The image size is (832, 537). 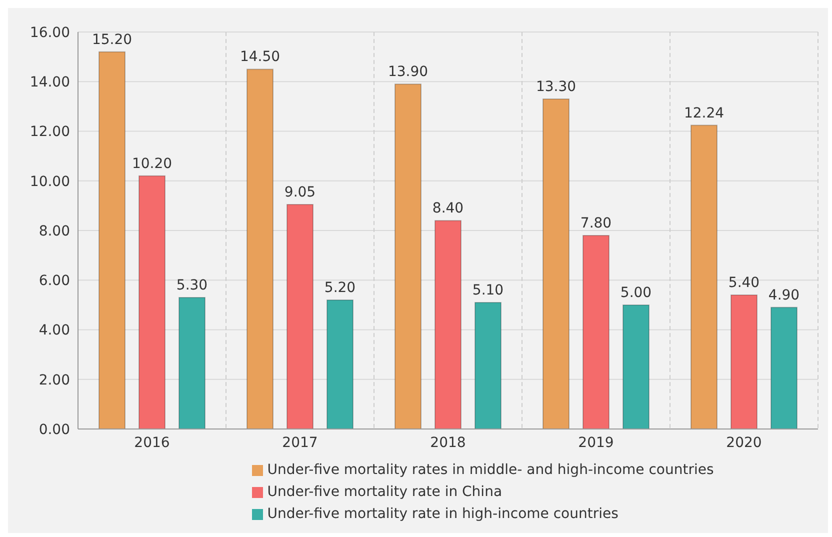 I want to click on x-tick-label: 2017, so click(x=300, y=442).